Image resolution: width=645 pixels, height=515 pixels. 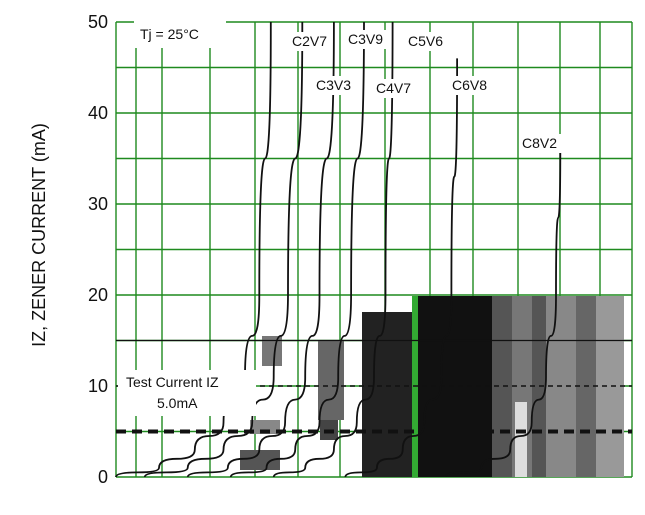 I want to click on series-curve-C6V8, so click(x=401, y=268).